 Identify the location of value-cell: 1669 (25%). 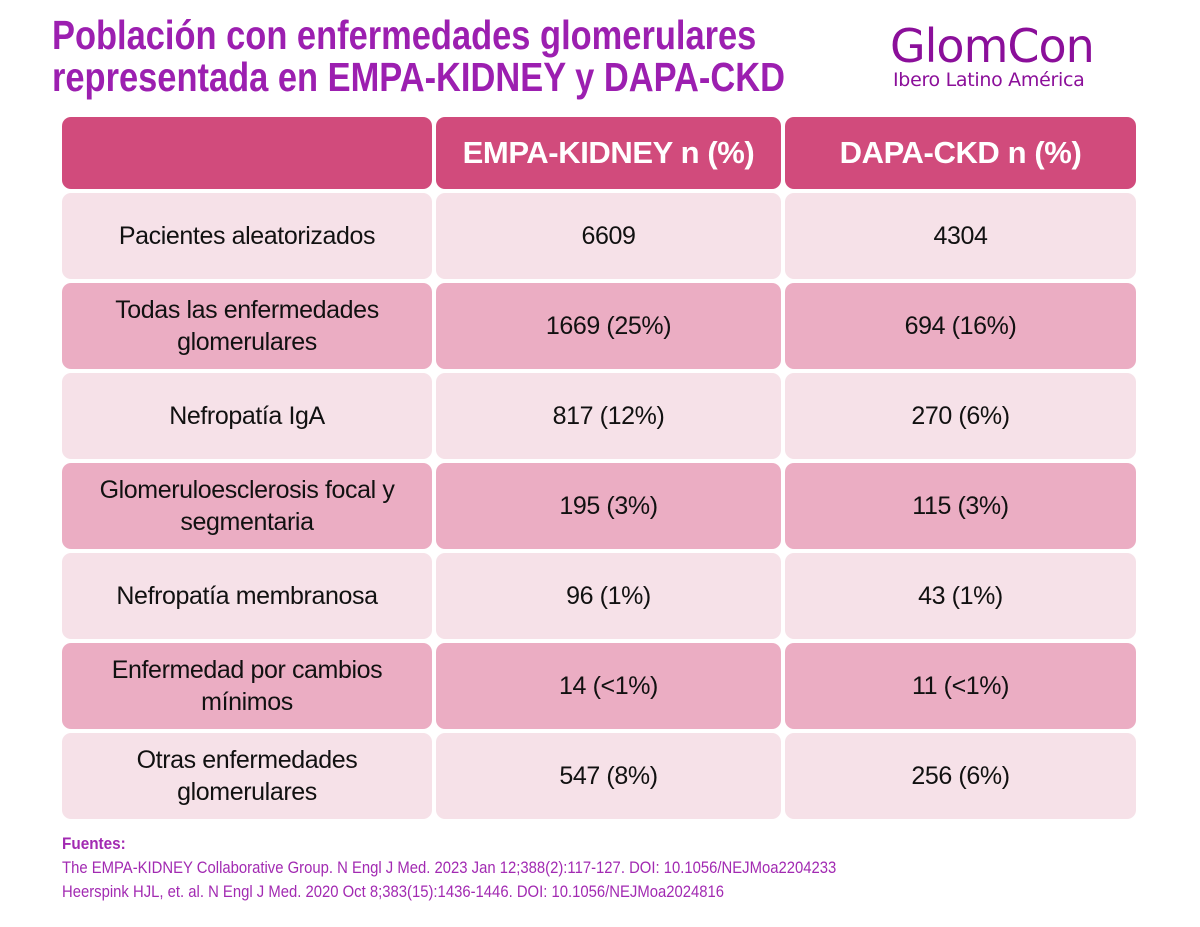
(608, 326).